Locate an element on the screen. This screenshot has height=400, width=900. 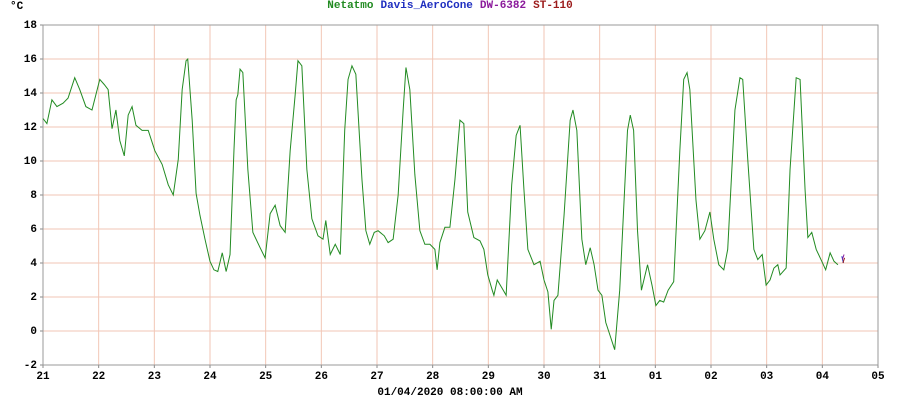
legend-entry: Netatmo is located at coordinates (350, 6).